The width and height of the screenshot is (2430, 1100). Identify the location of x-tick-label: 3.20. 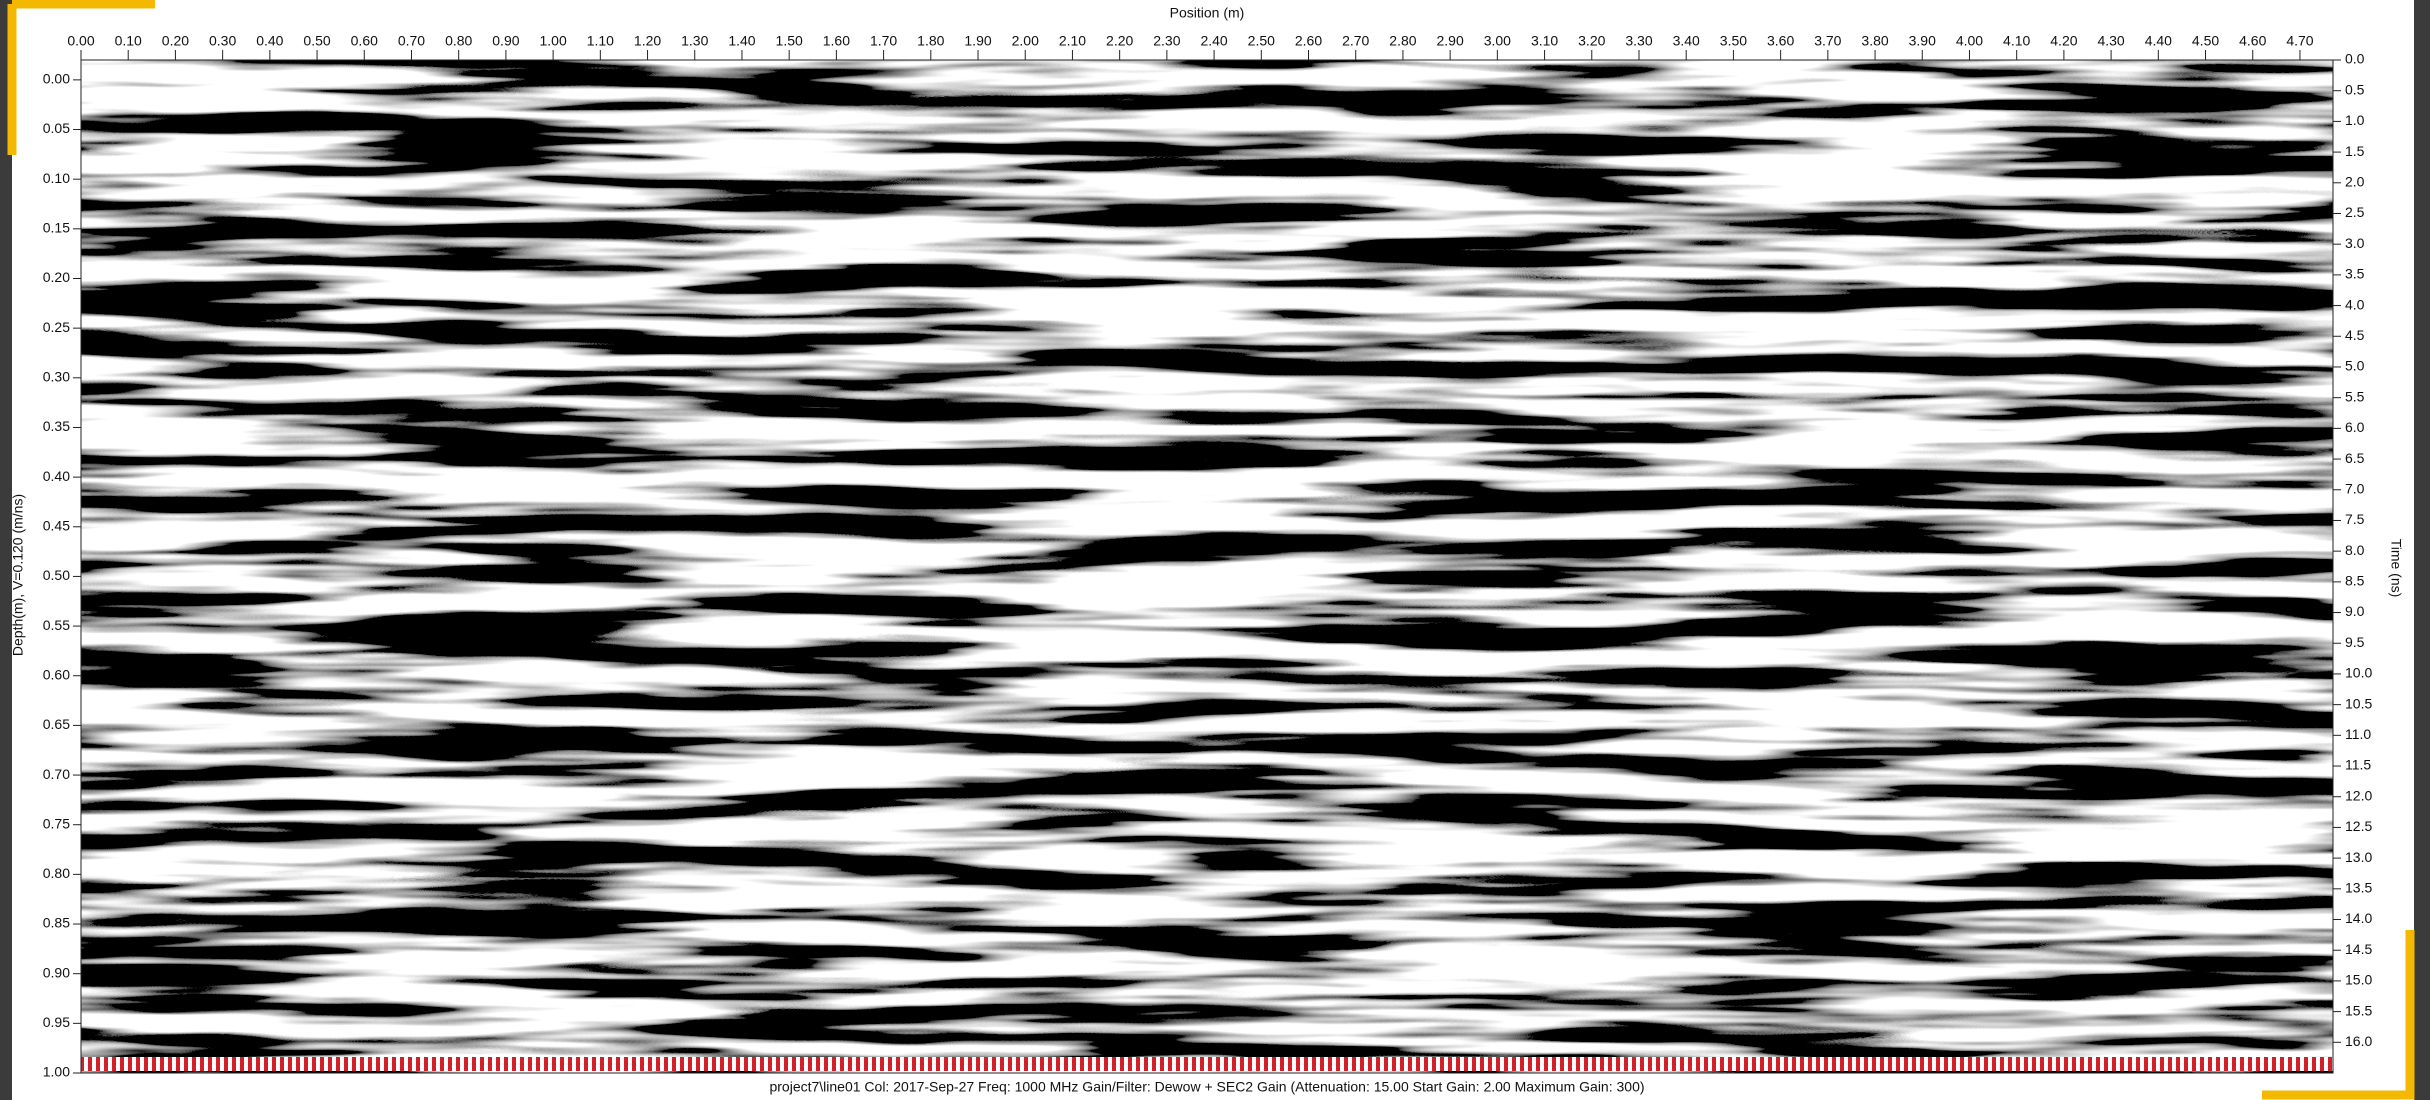
(1591, 41).